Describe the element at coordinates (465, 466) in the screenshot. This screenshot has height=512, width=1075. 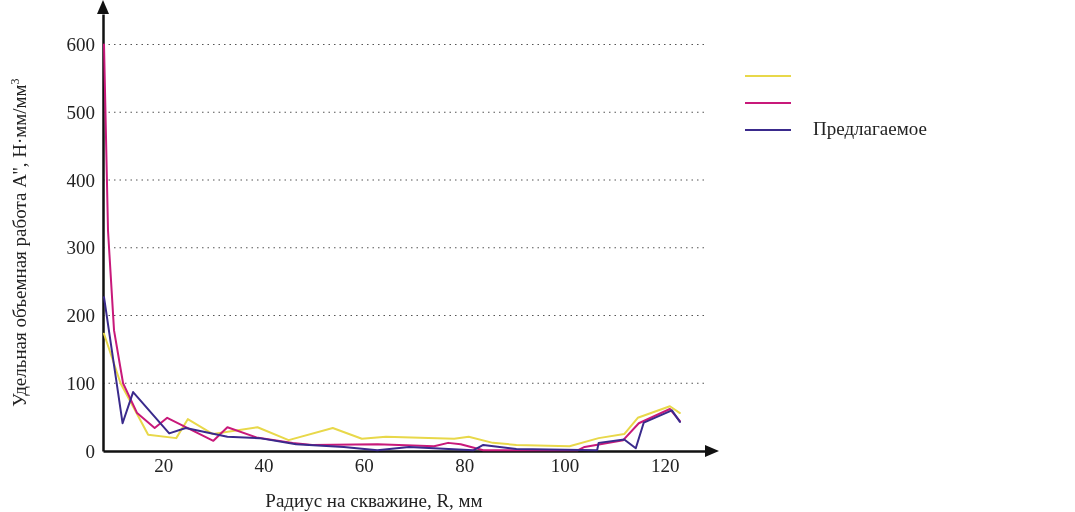
I see `x-tick-label: 80` at that location.